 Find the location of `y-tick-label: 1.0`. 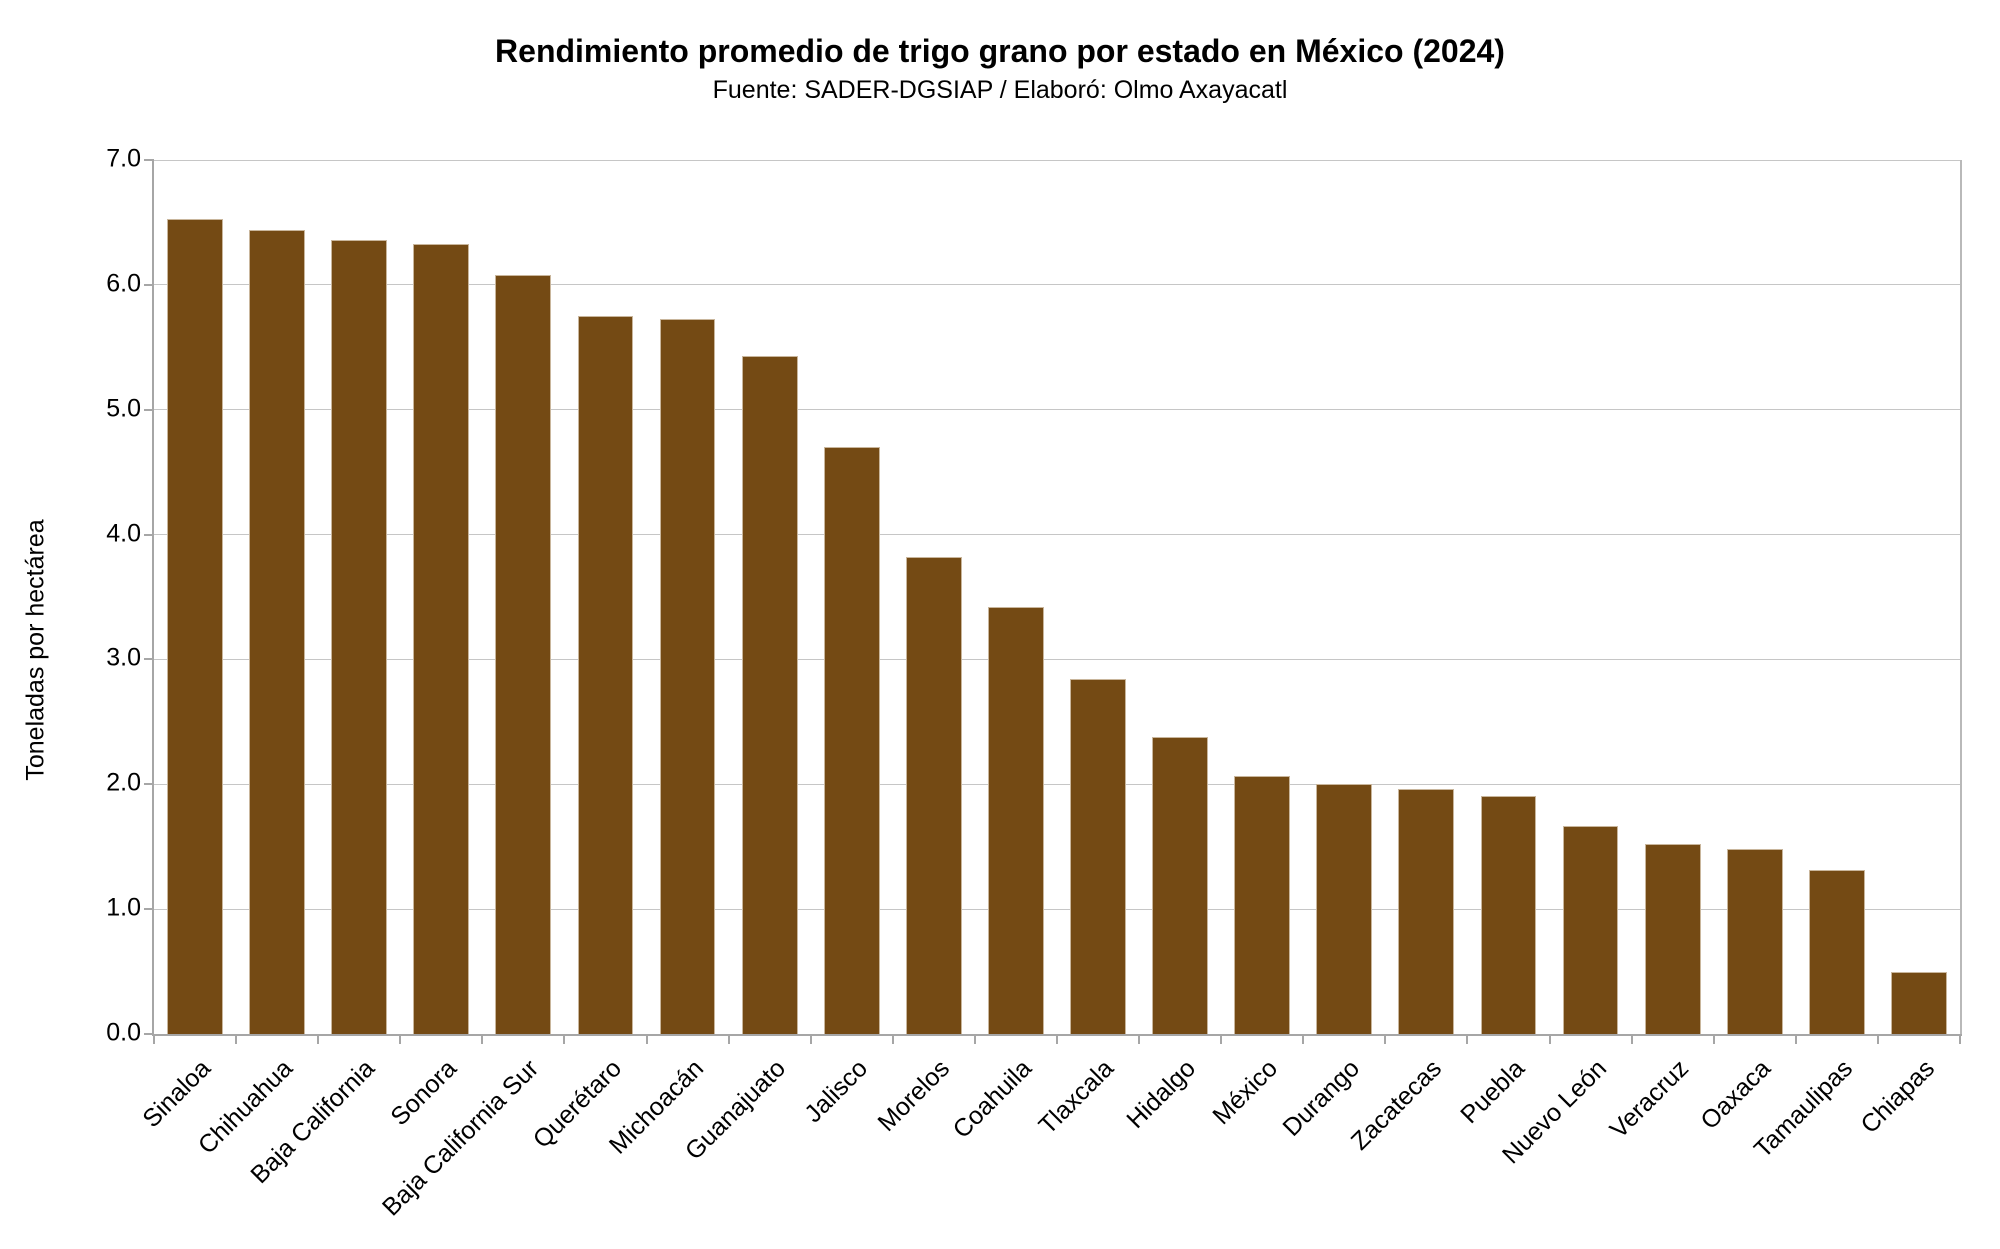

y-tick-label: 1.0 is located at coordinates (123, 907).